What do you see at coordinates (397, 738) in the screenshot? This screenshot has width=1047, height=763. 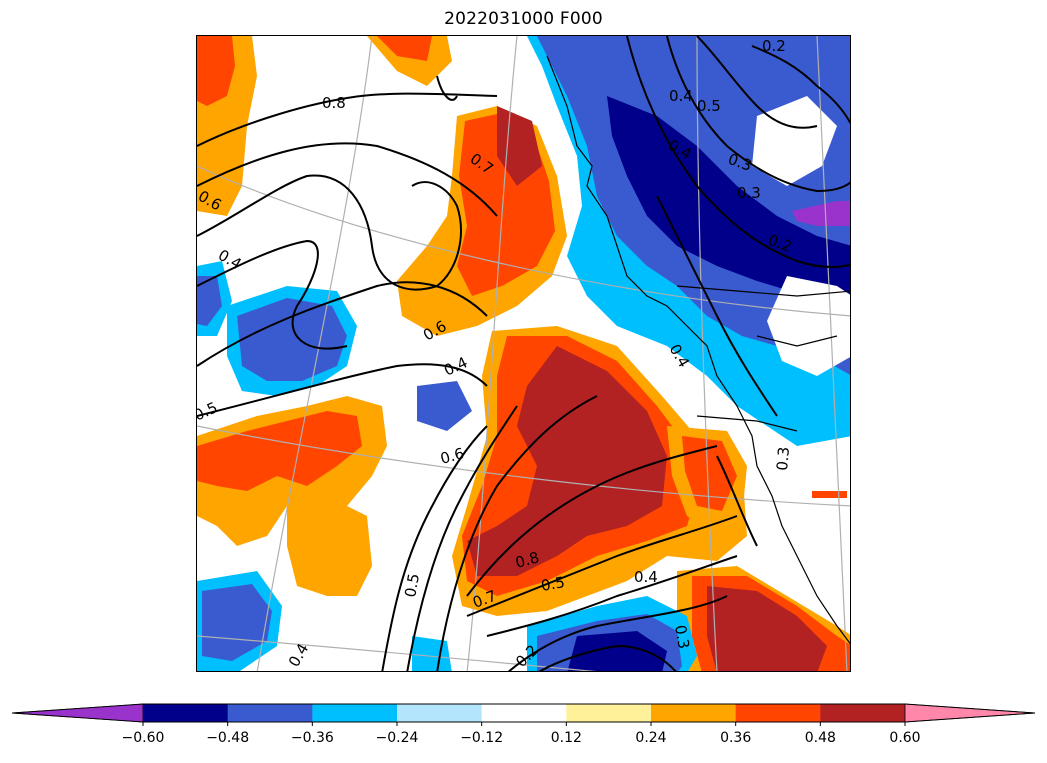 I see `colorbar-tick-label: −0.24` at bounding box center [397, 738].